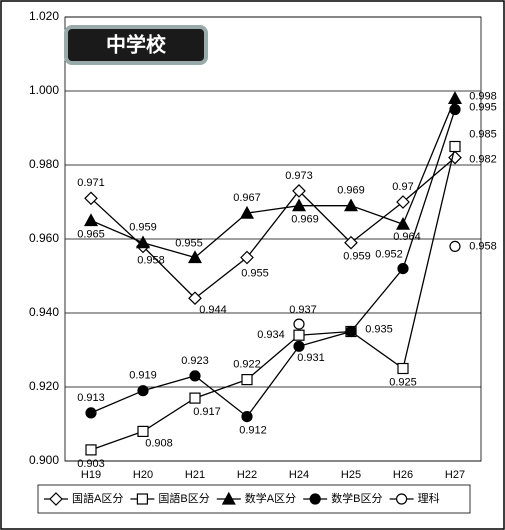  What do you see at coordinates (143, 376) in the screenshot?
I see `data-label: 0.919` at bounding box center [143, 376].